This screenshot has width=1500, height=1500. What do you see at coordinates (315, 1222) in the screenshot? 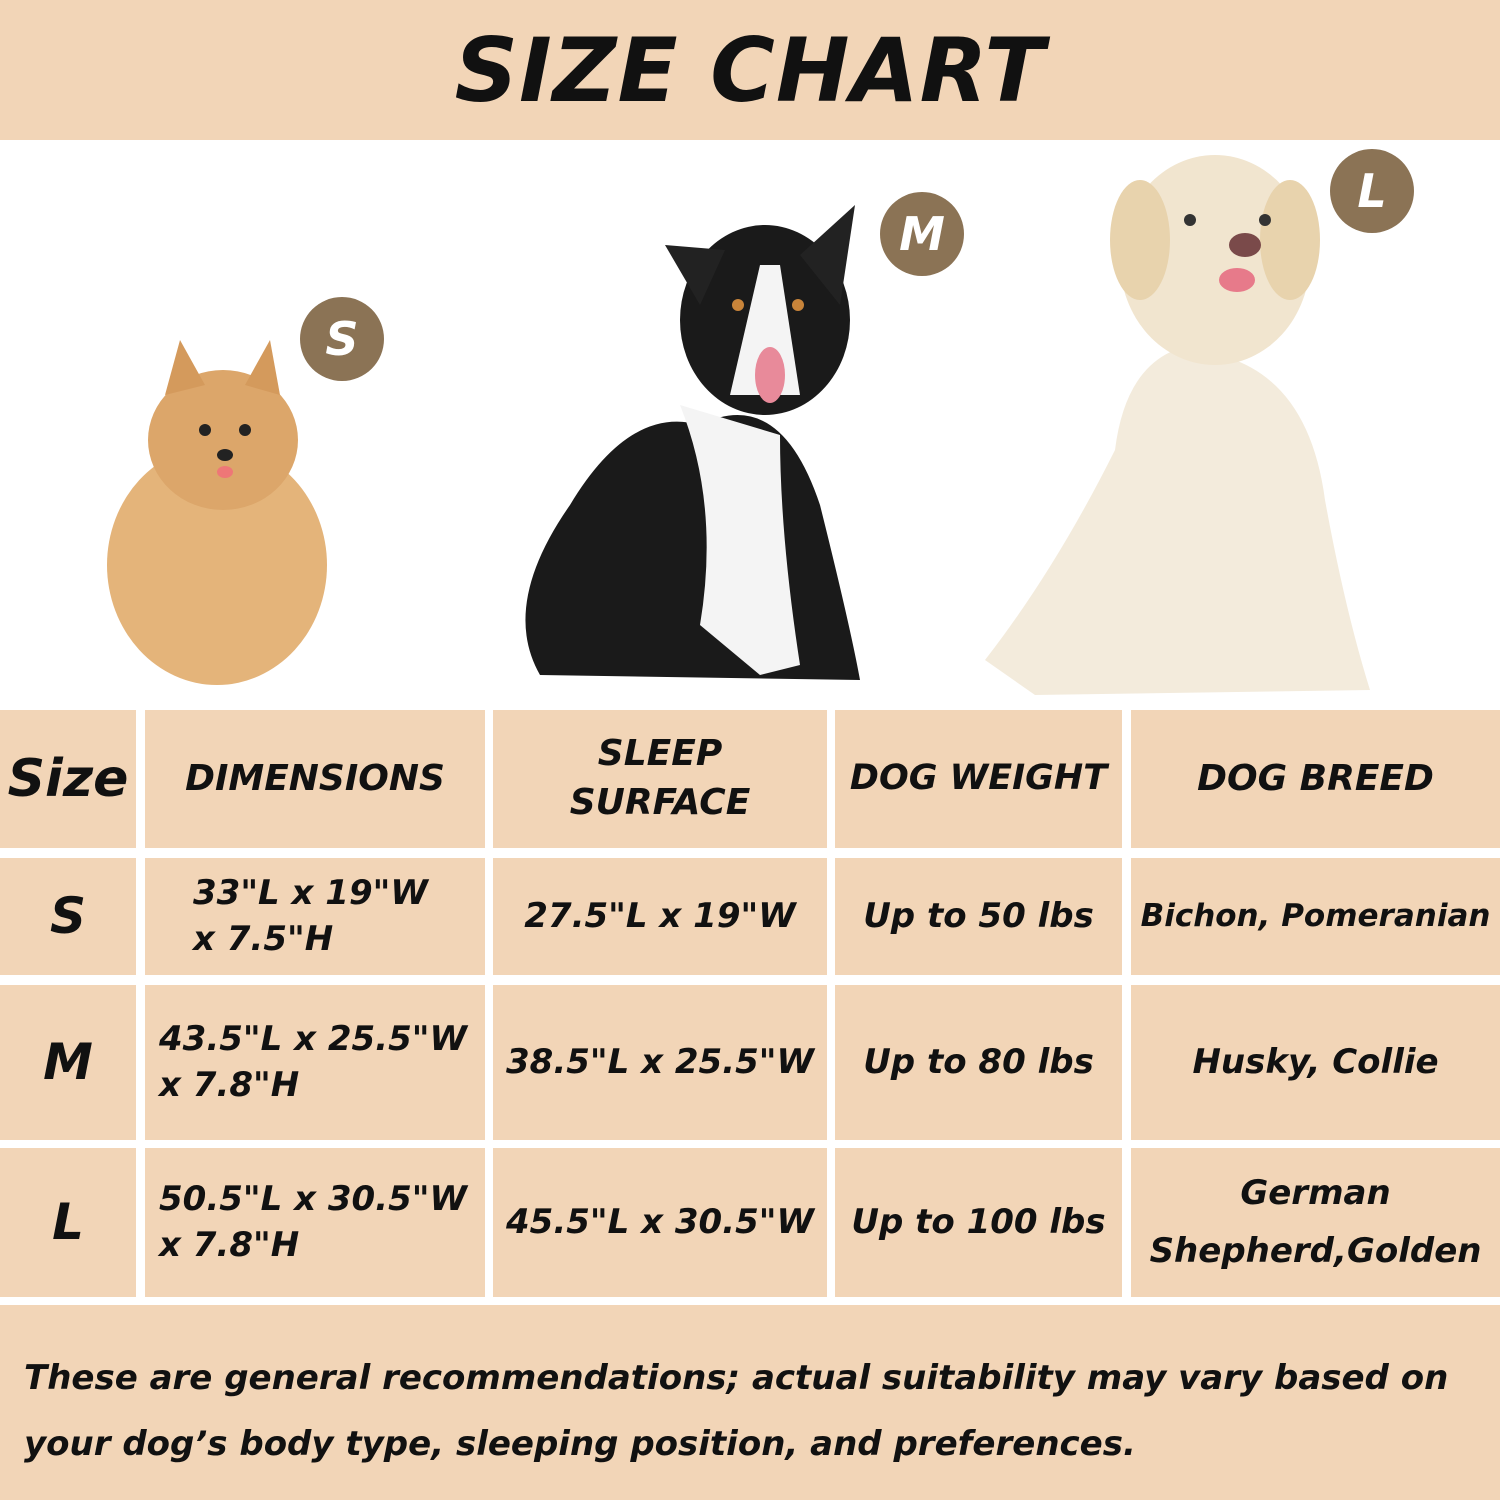
I see `row-l-dimensions: 50.5"L x 30.5"W x 7.8"H` at bounding box center [315, 1222].